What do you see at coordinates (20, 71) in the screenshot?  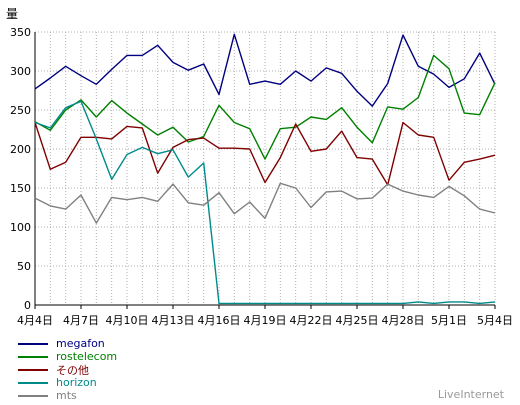 I see `y-tick-label: 300` at bounding box center [20, 71].